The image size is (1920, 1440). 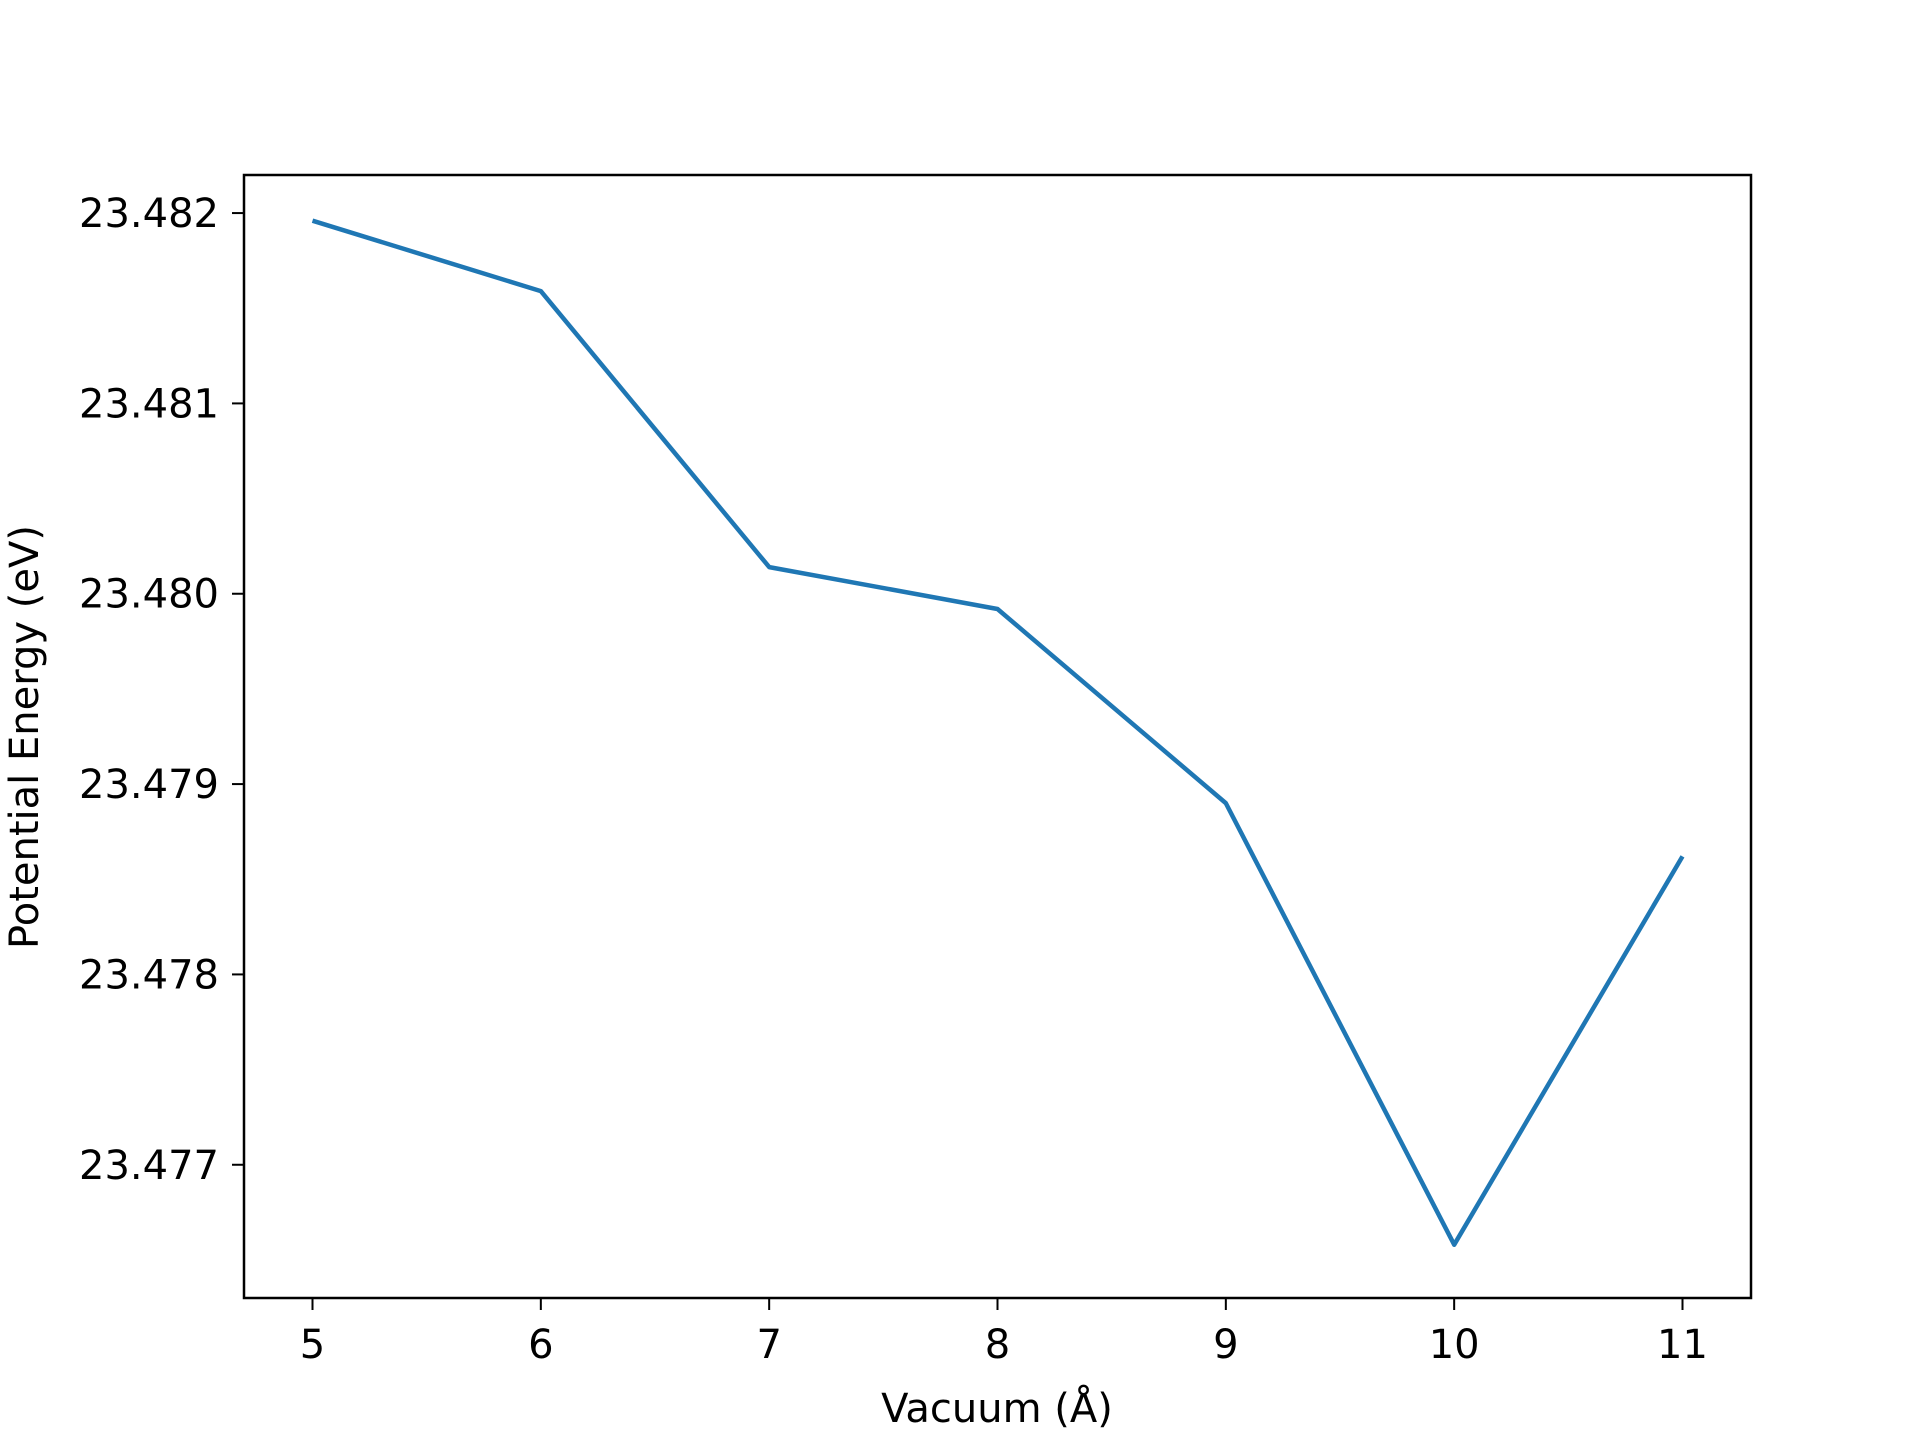 I want to click on x-tick-label: 10, so click(x=1454, y=1345).